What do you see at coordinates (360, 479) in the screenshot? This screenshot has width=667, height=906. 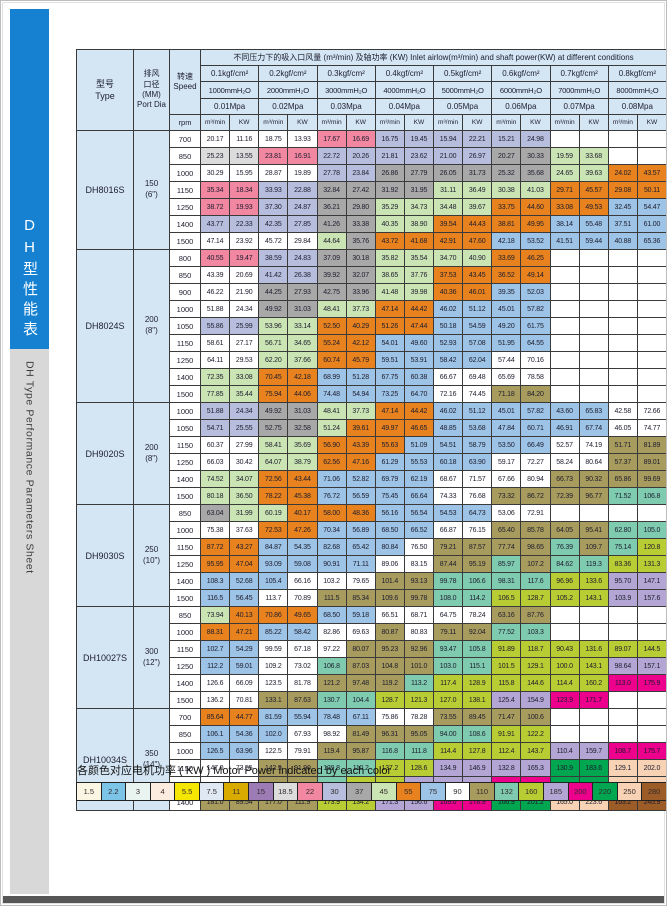 I see `value-cell: 52.82` at bounding box center [360, 479].